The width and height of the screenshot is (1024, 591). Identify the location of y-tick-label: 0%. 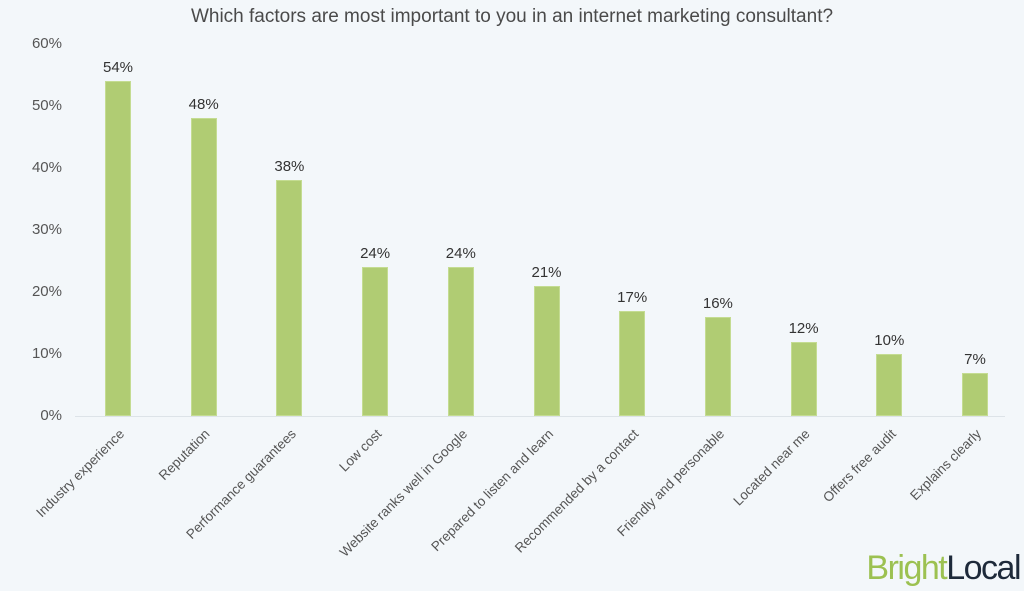
(51, 415).